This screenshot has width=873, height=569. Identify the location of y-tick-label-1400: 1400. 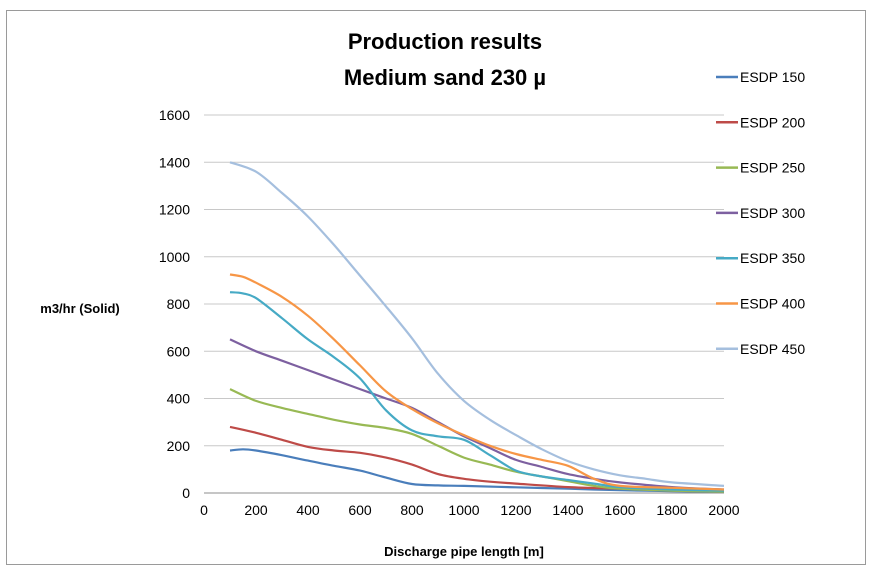
(174, 162).